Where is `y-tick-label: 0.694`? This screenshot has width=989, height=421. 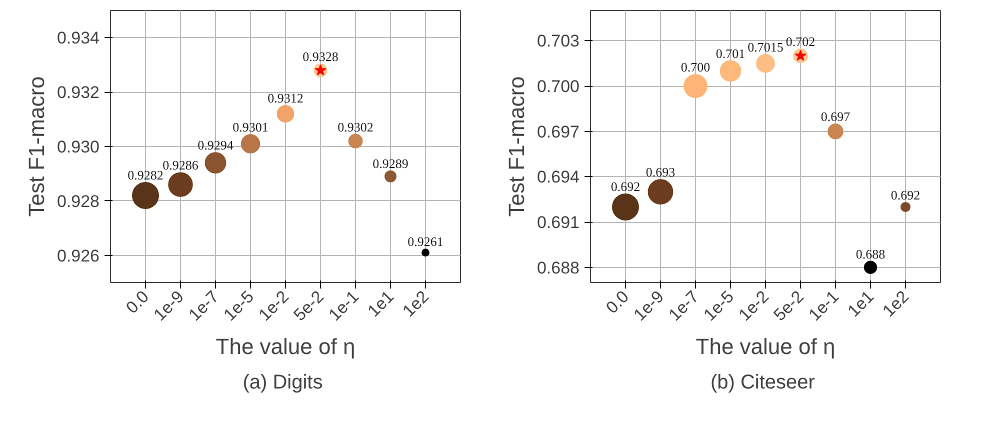
y-tick-label: 0.694 is located at coordinates (558, 177).